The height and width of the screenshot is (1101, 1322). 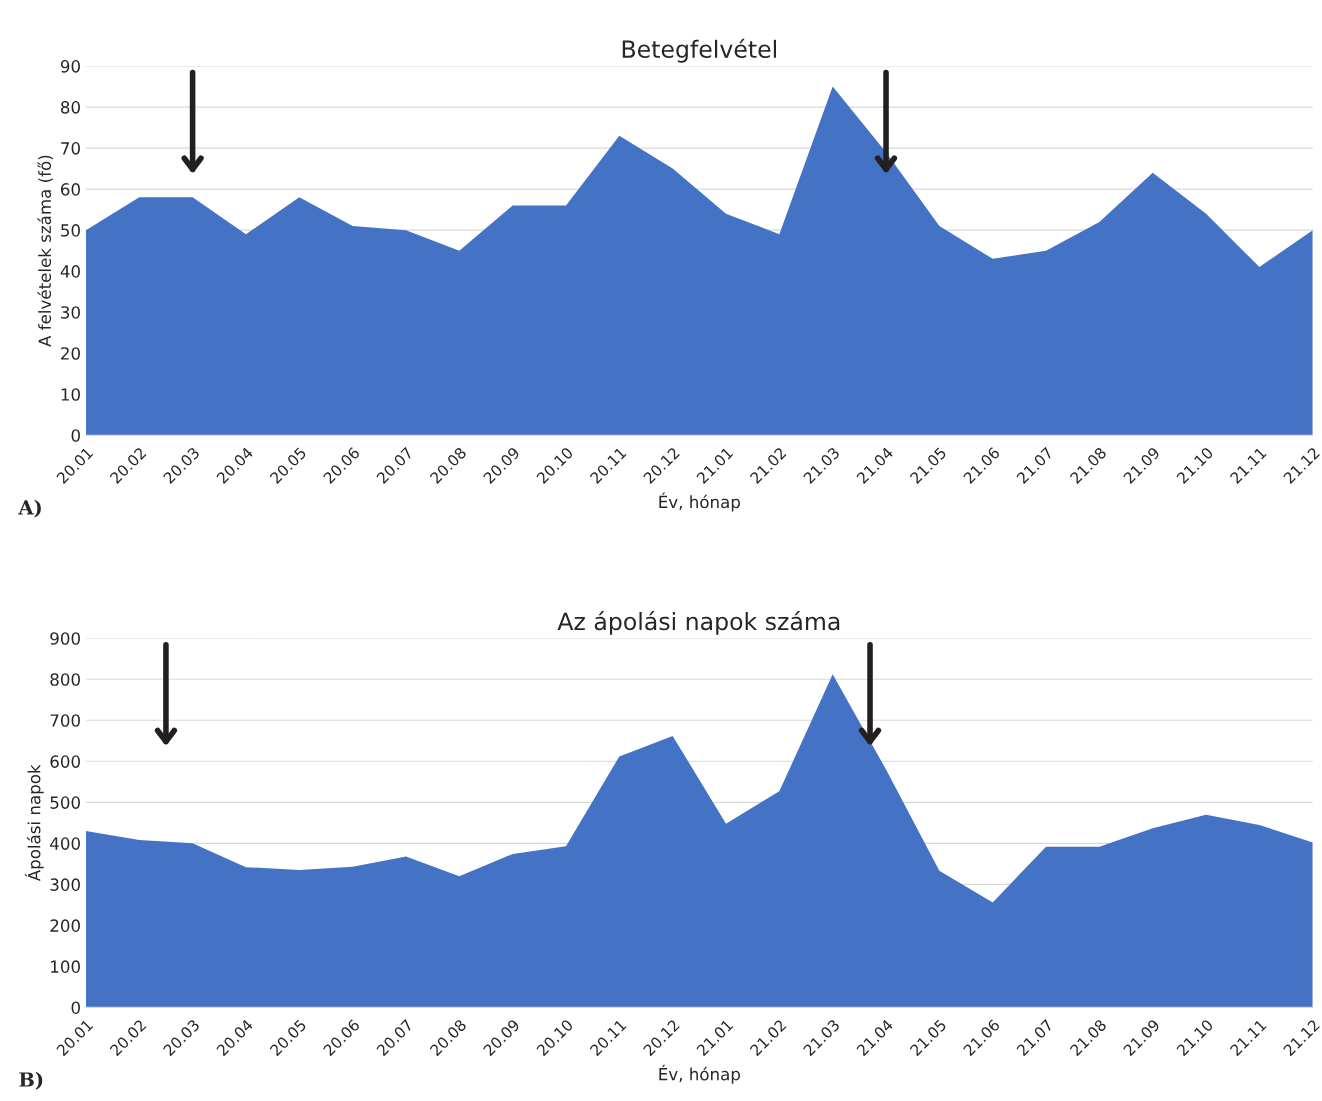 I want to click on y-tick-label: 60, so click(x=70, y=189).